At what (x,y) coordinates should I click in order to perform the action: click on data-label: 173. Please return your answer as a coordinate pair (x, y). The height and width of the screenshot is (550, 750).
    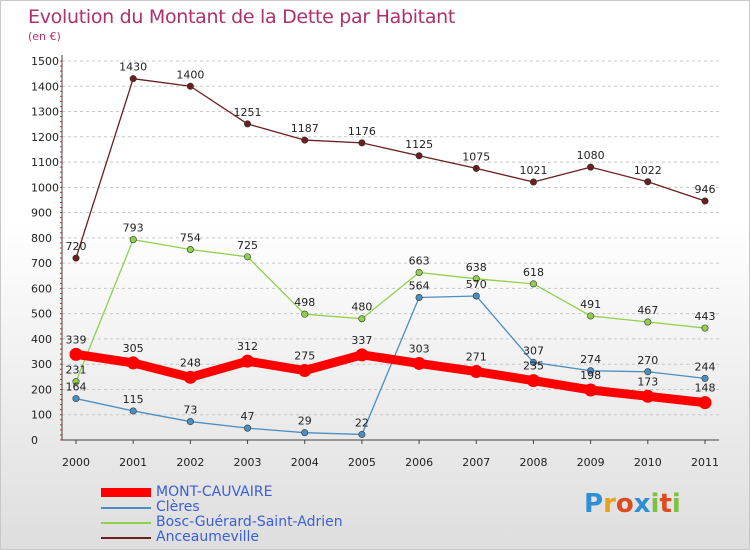
    Looking at the image, I should click on (647, 381).